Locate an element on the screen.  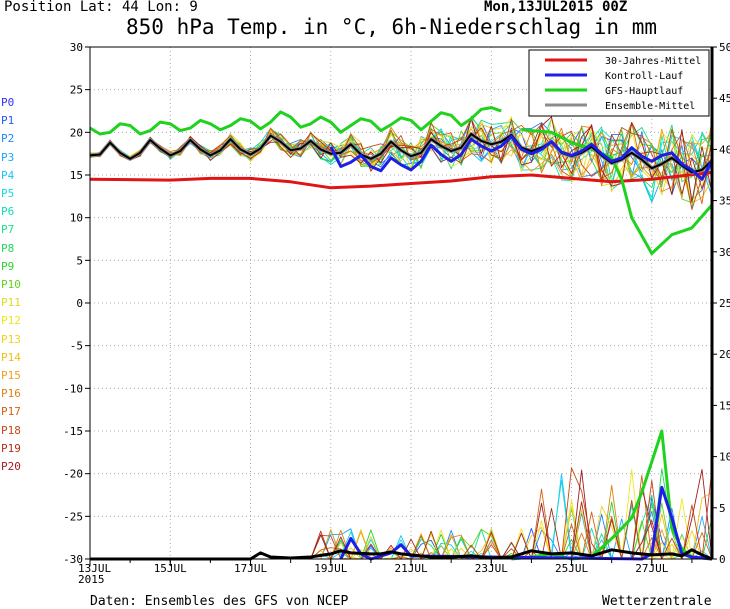
member-label: P17 is located at coordinates (11, 412).